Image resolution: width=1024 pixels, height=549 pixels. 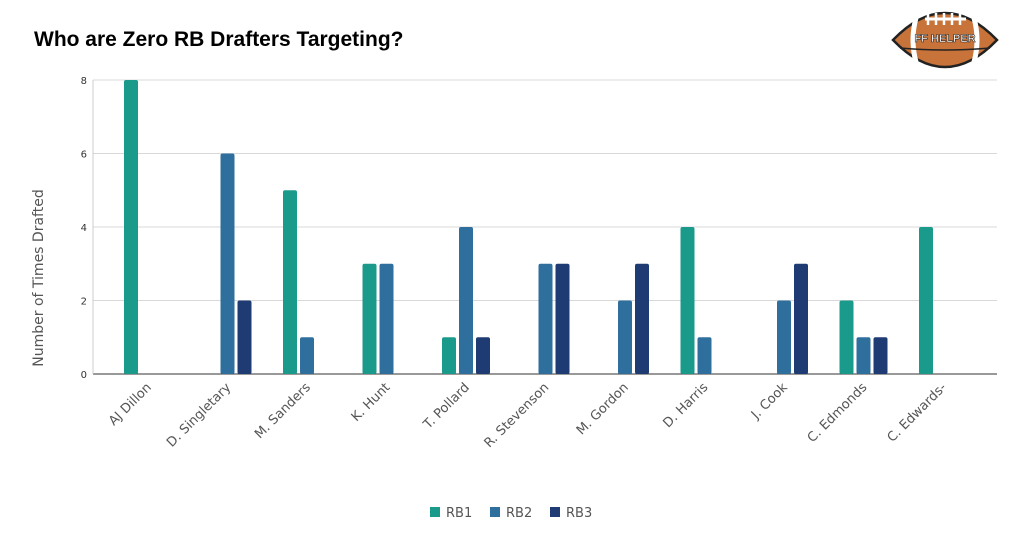 What do you see at coordinates (838, 413) in the screenshot?
I see `x-tick-label: C. Edmonds` at bounding box center [838, 413].